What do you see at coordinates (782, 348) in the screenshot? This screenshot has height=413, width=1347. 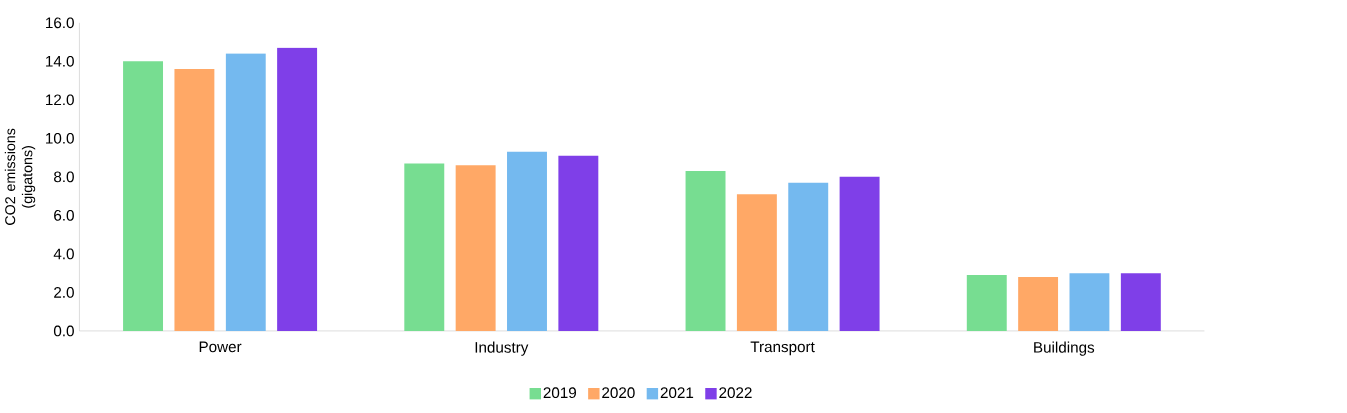 I see `x-tick-label: Transport` at bounding box center [782, 348].